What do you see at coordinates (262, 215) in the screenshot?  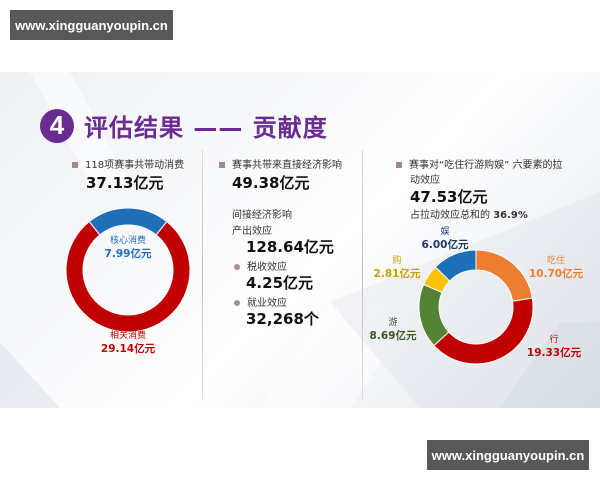 I see `indirect-heading: 间接经济影响` at bounding box center [262, 215].